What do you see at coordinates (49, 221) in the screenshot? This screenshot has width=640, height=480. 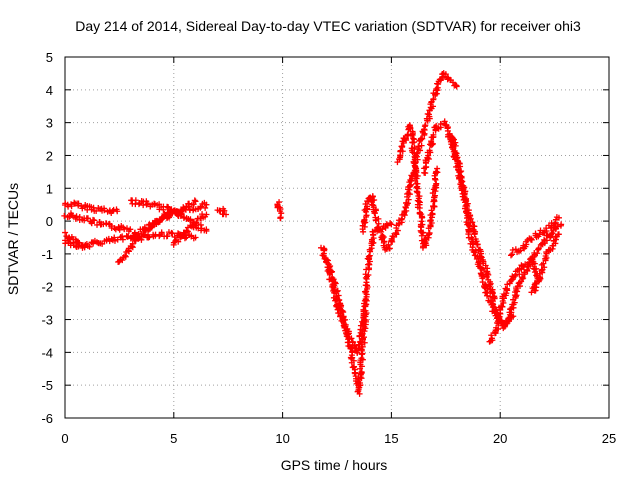 I see `y-tick-label: 0` at bounding box center [49, 221].